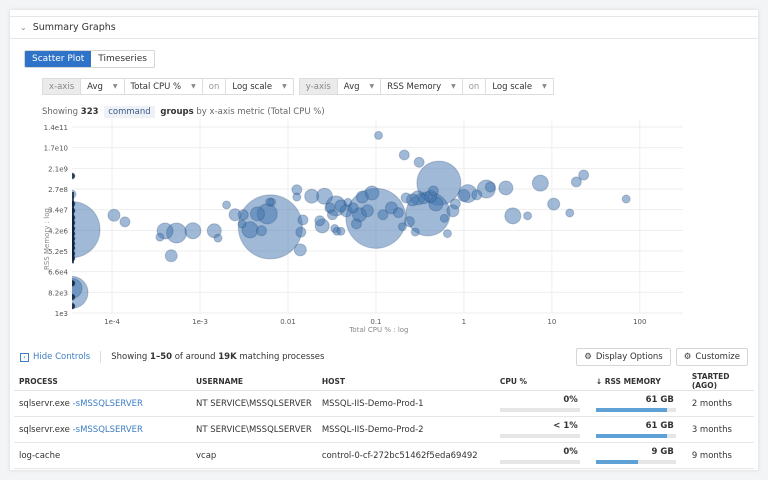 This screenshot has width=768, height=480. I want to click on display-options-button: ⚙ Display Options, so click(623, 357).